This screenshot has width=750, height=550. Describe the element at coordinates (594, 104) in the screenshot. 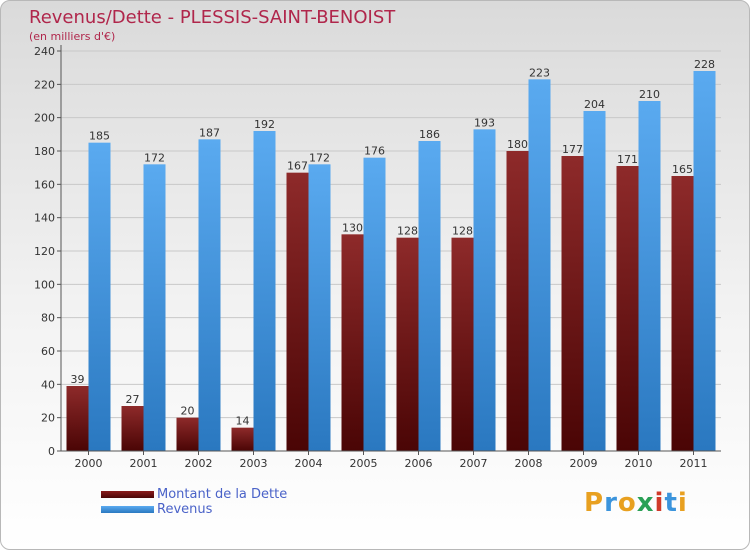

I see `data-label-revenus: 204` at that location.